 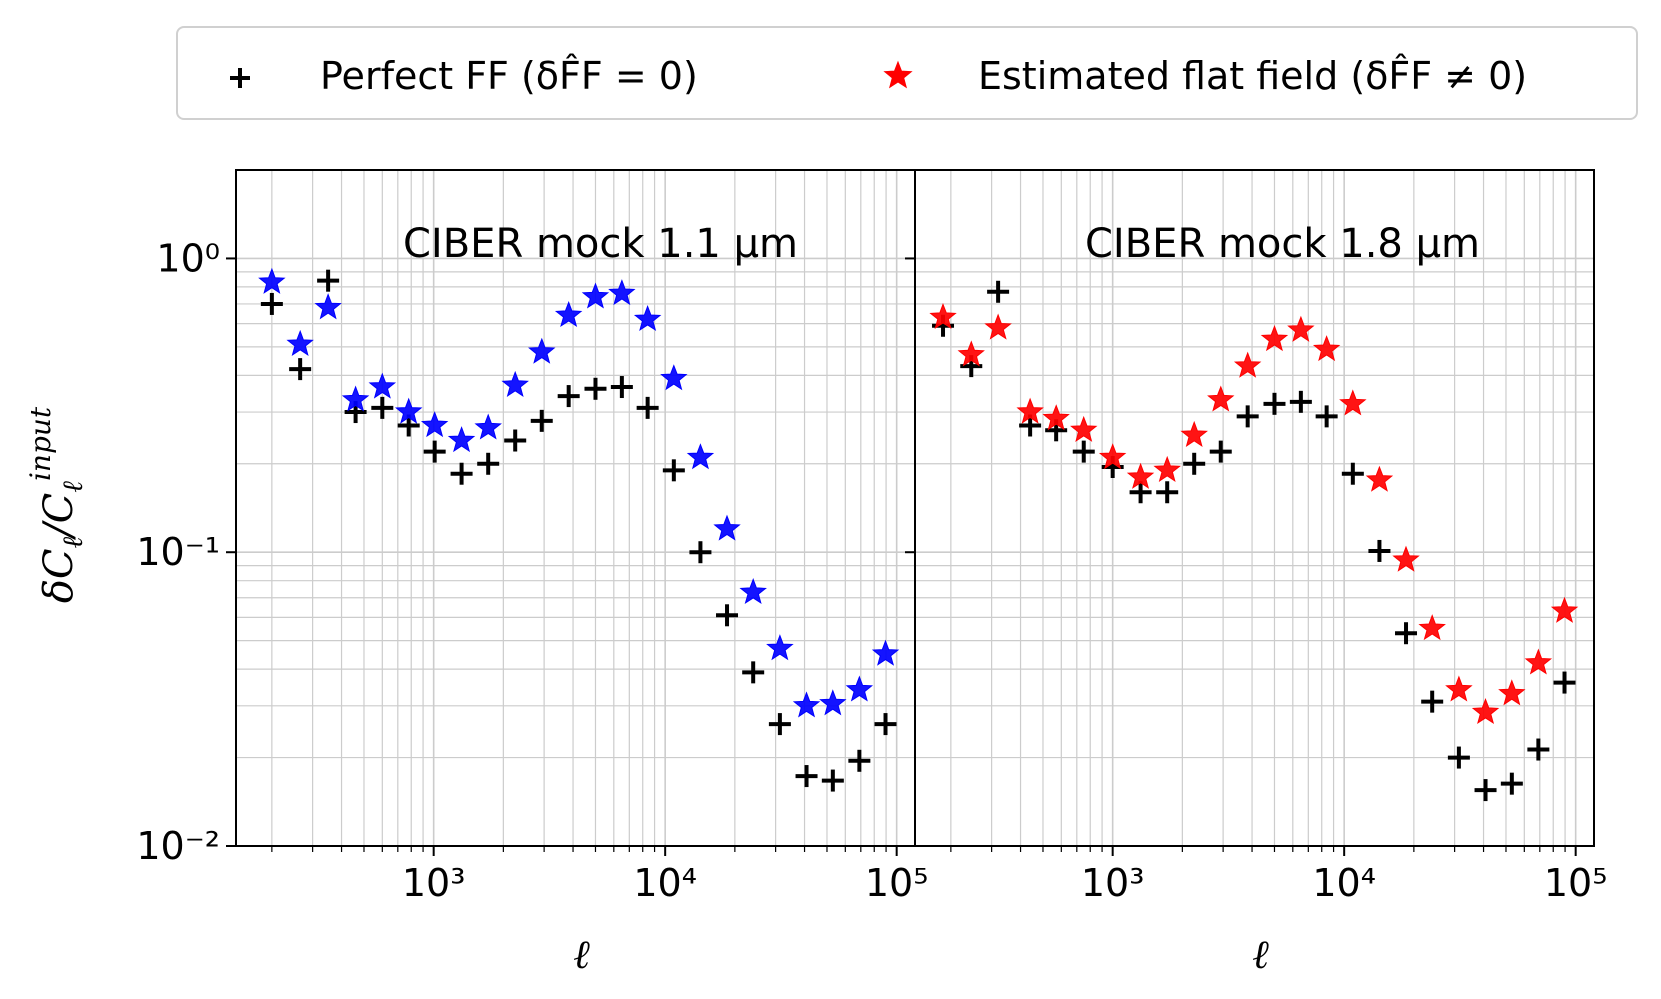 I want to click on legend, so click(x=907, y=73).